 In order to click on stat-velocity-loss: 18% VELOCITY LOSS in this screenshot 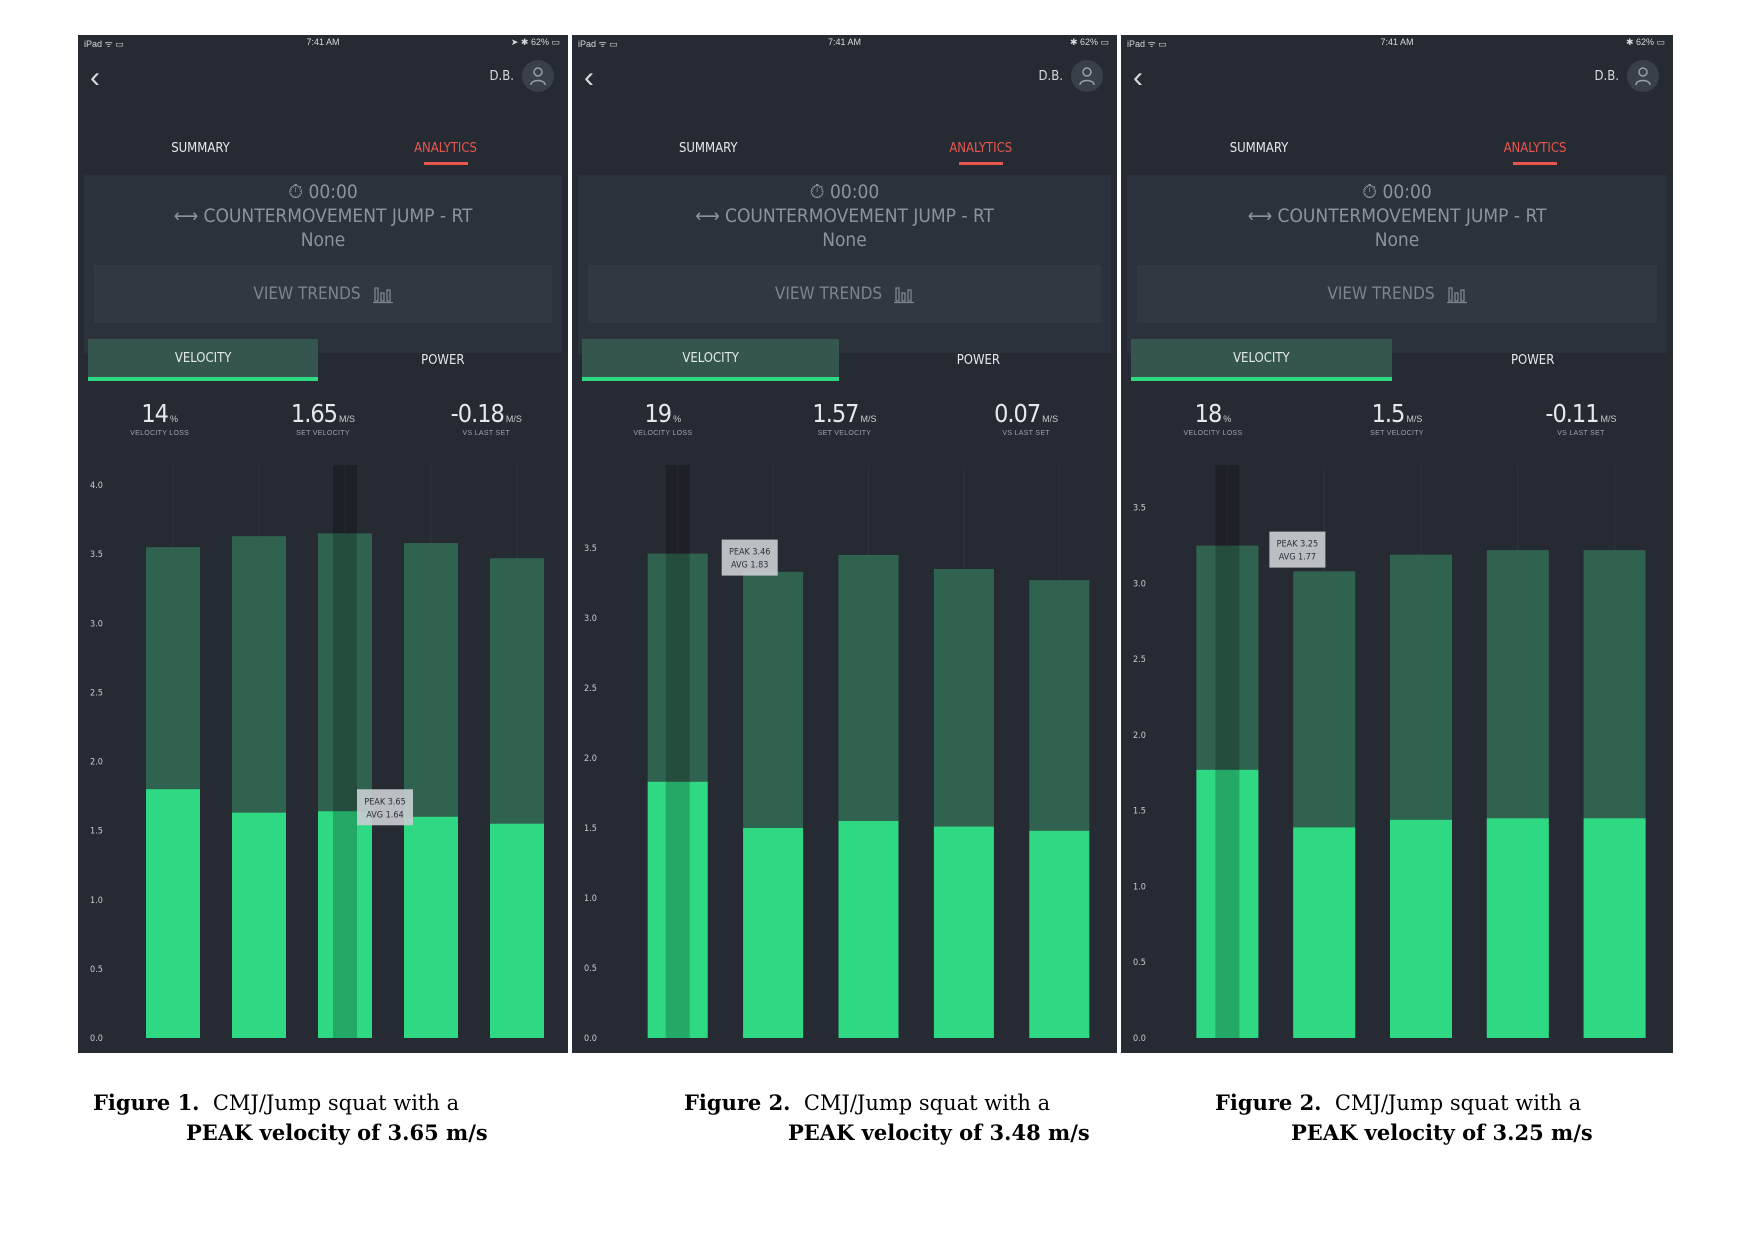, I will do `click(1213, 418)`.